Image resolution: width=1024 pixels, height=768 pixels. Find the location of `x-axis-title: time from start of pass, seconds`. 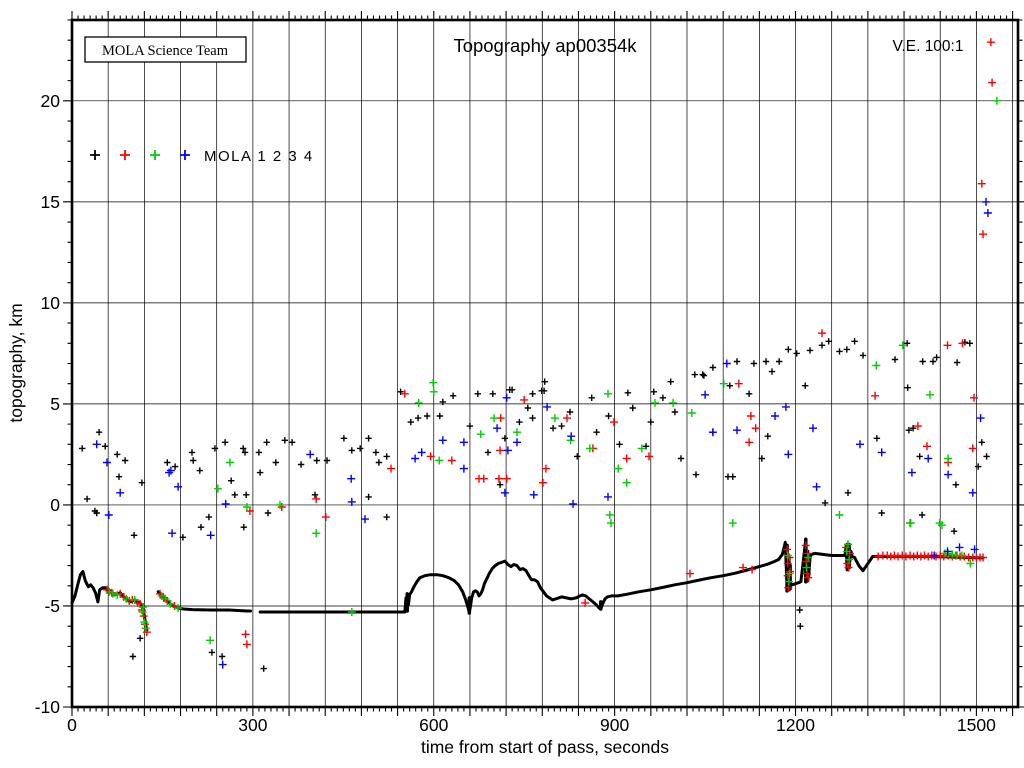

x-axis-title: time from start of pass, seconds is located at coordinates (545, 747).